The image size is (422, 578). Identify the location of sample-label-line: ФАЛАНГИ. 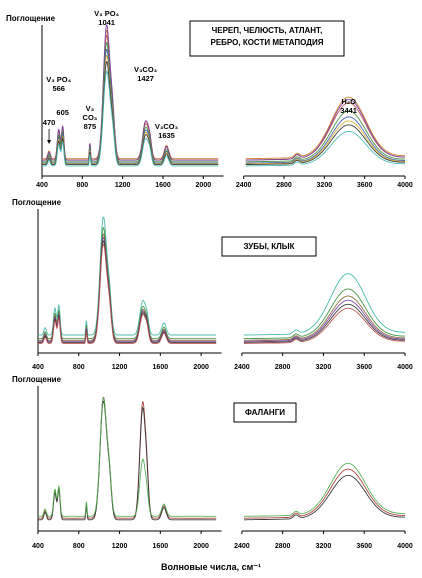
(265, 412).